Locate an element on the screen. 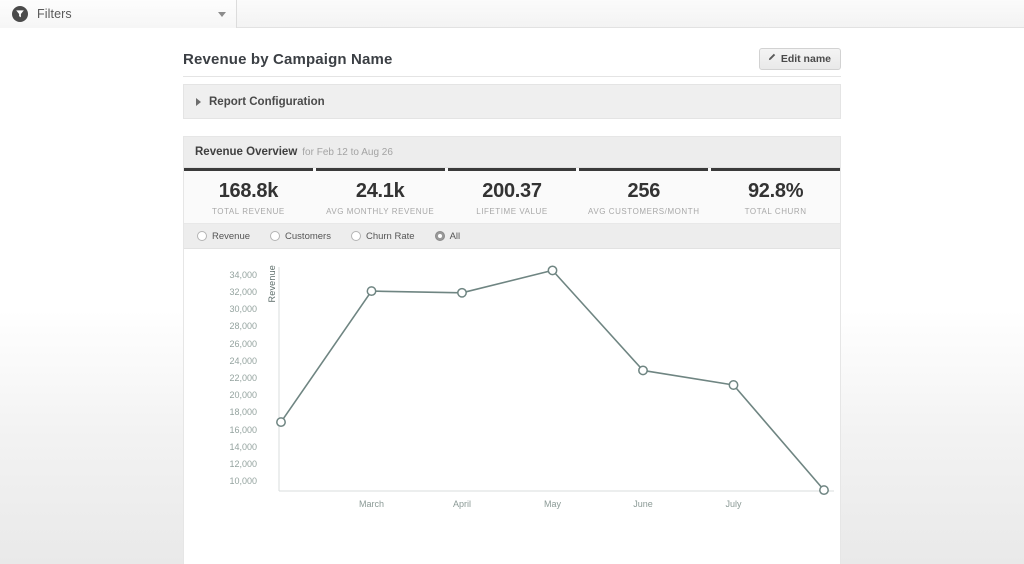 Image resolution: width=1024 pixels, height=564 pixels. radio-churn-rate: Churn Rate is located at coordinates (382, 236).